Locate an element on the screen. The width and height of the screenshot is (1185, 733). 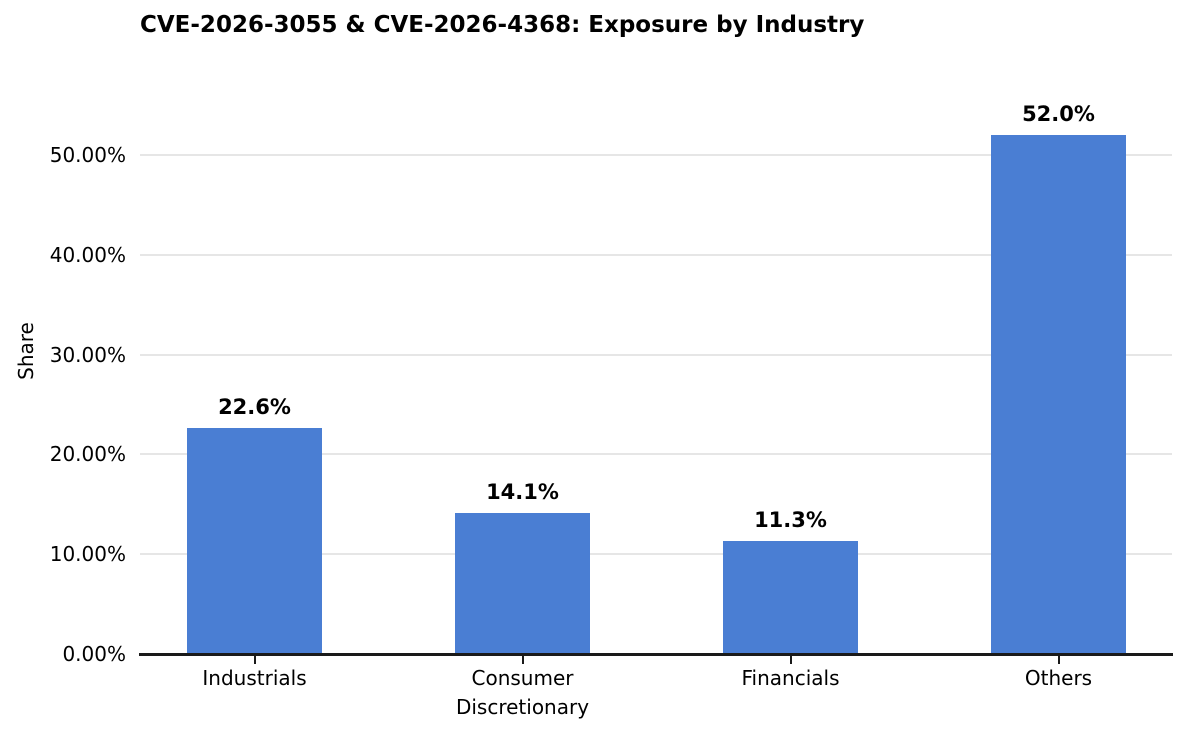
bar-value-label: 22.6% is located at coordinates (254, 407).